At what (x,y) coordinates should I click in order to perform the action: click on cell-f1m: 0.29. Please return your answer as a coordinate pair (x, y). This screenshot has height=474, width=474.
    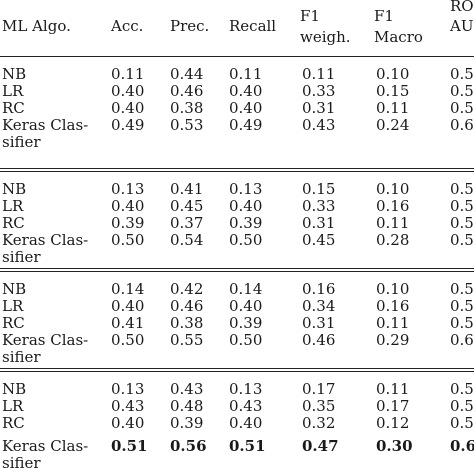
    Looking at the image, I should click on (393, 340).